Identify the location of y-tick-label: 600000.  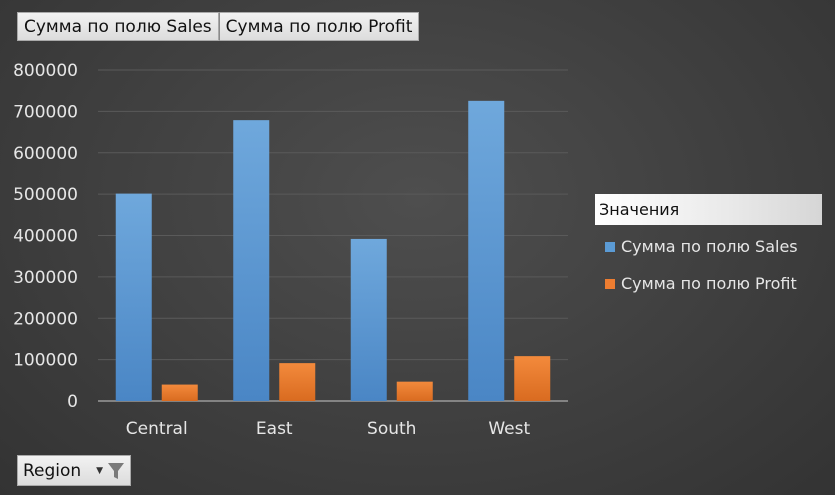
(45, 154).